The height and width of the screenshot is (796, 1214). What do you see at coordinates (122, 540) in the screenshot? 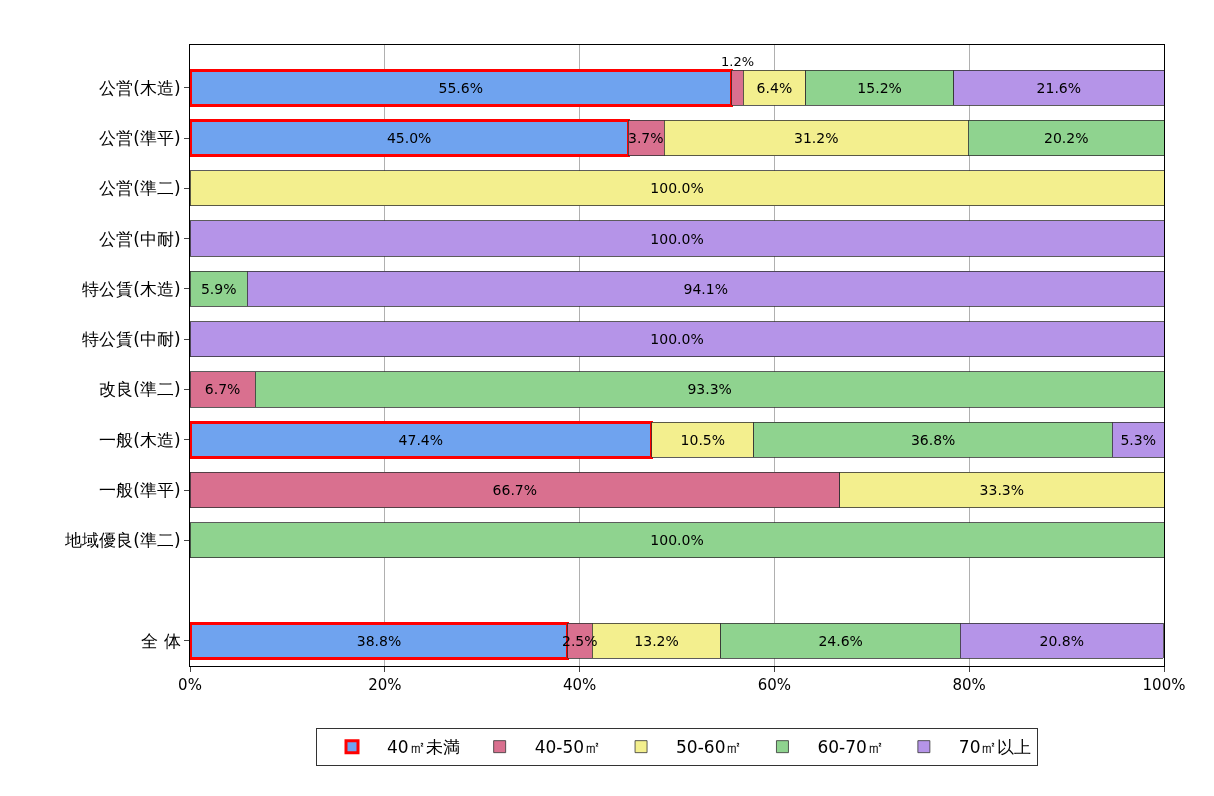
I see `y-tick-label: 地域優良(準二)` at bounding box center [122, 540].